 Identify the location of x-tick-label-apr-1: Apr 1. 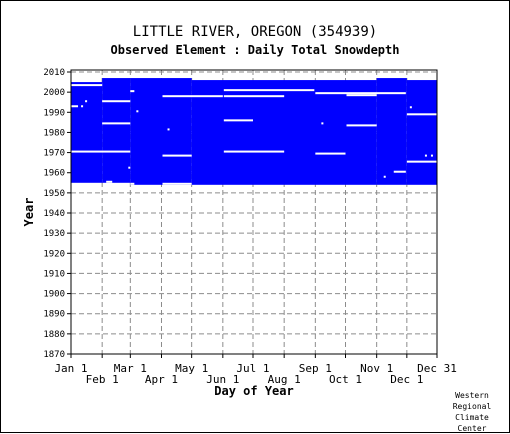
(161, 379).